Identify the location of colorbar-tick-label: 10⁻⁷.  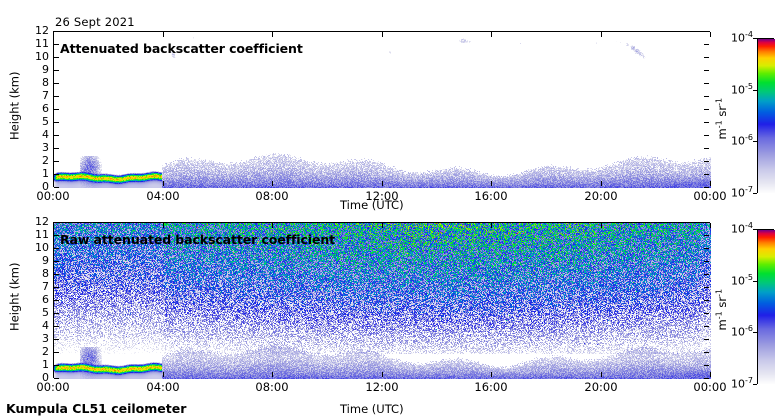
(742, 192).